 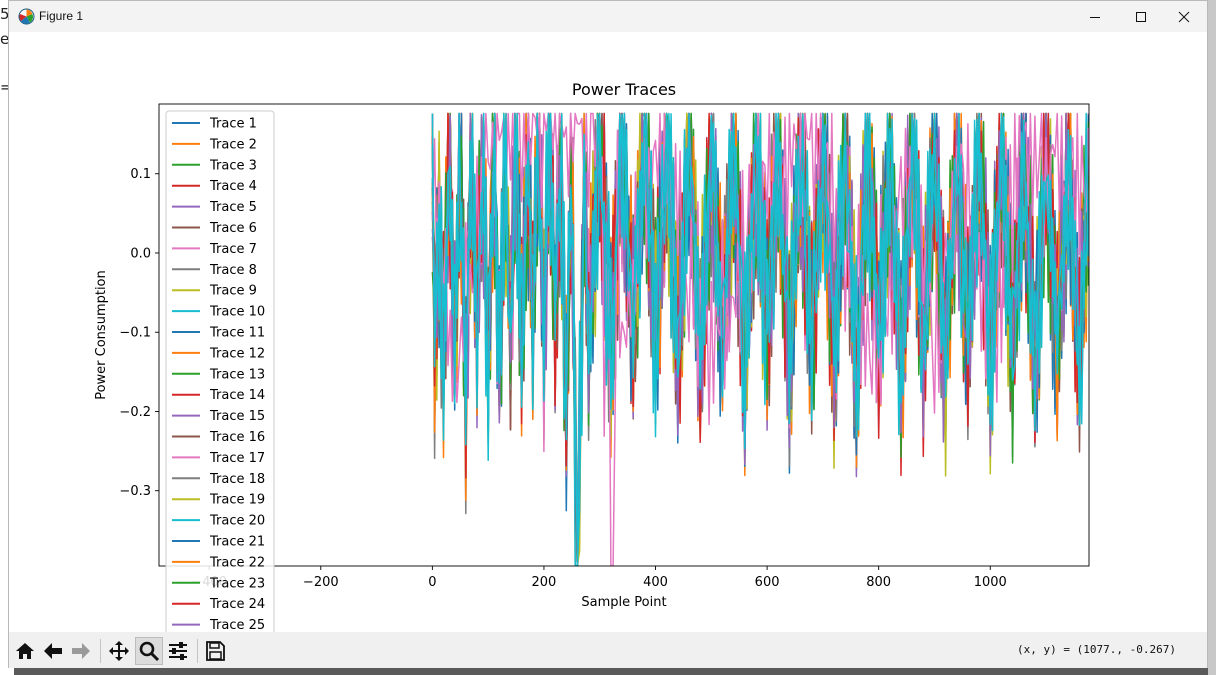 What do you see at coordinates (237, 353) in the screenshot?
I see `legend-label: Trace 12` at bounding box center [237, 353].